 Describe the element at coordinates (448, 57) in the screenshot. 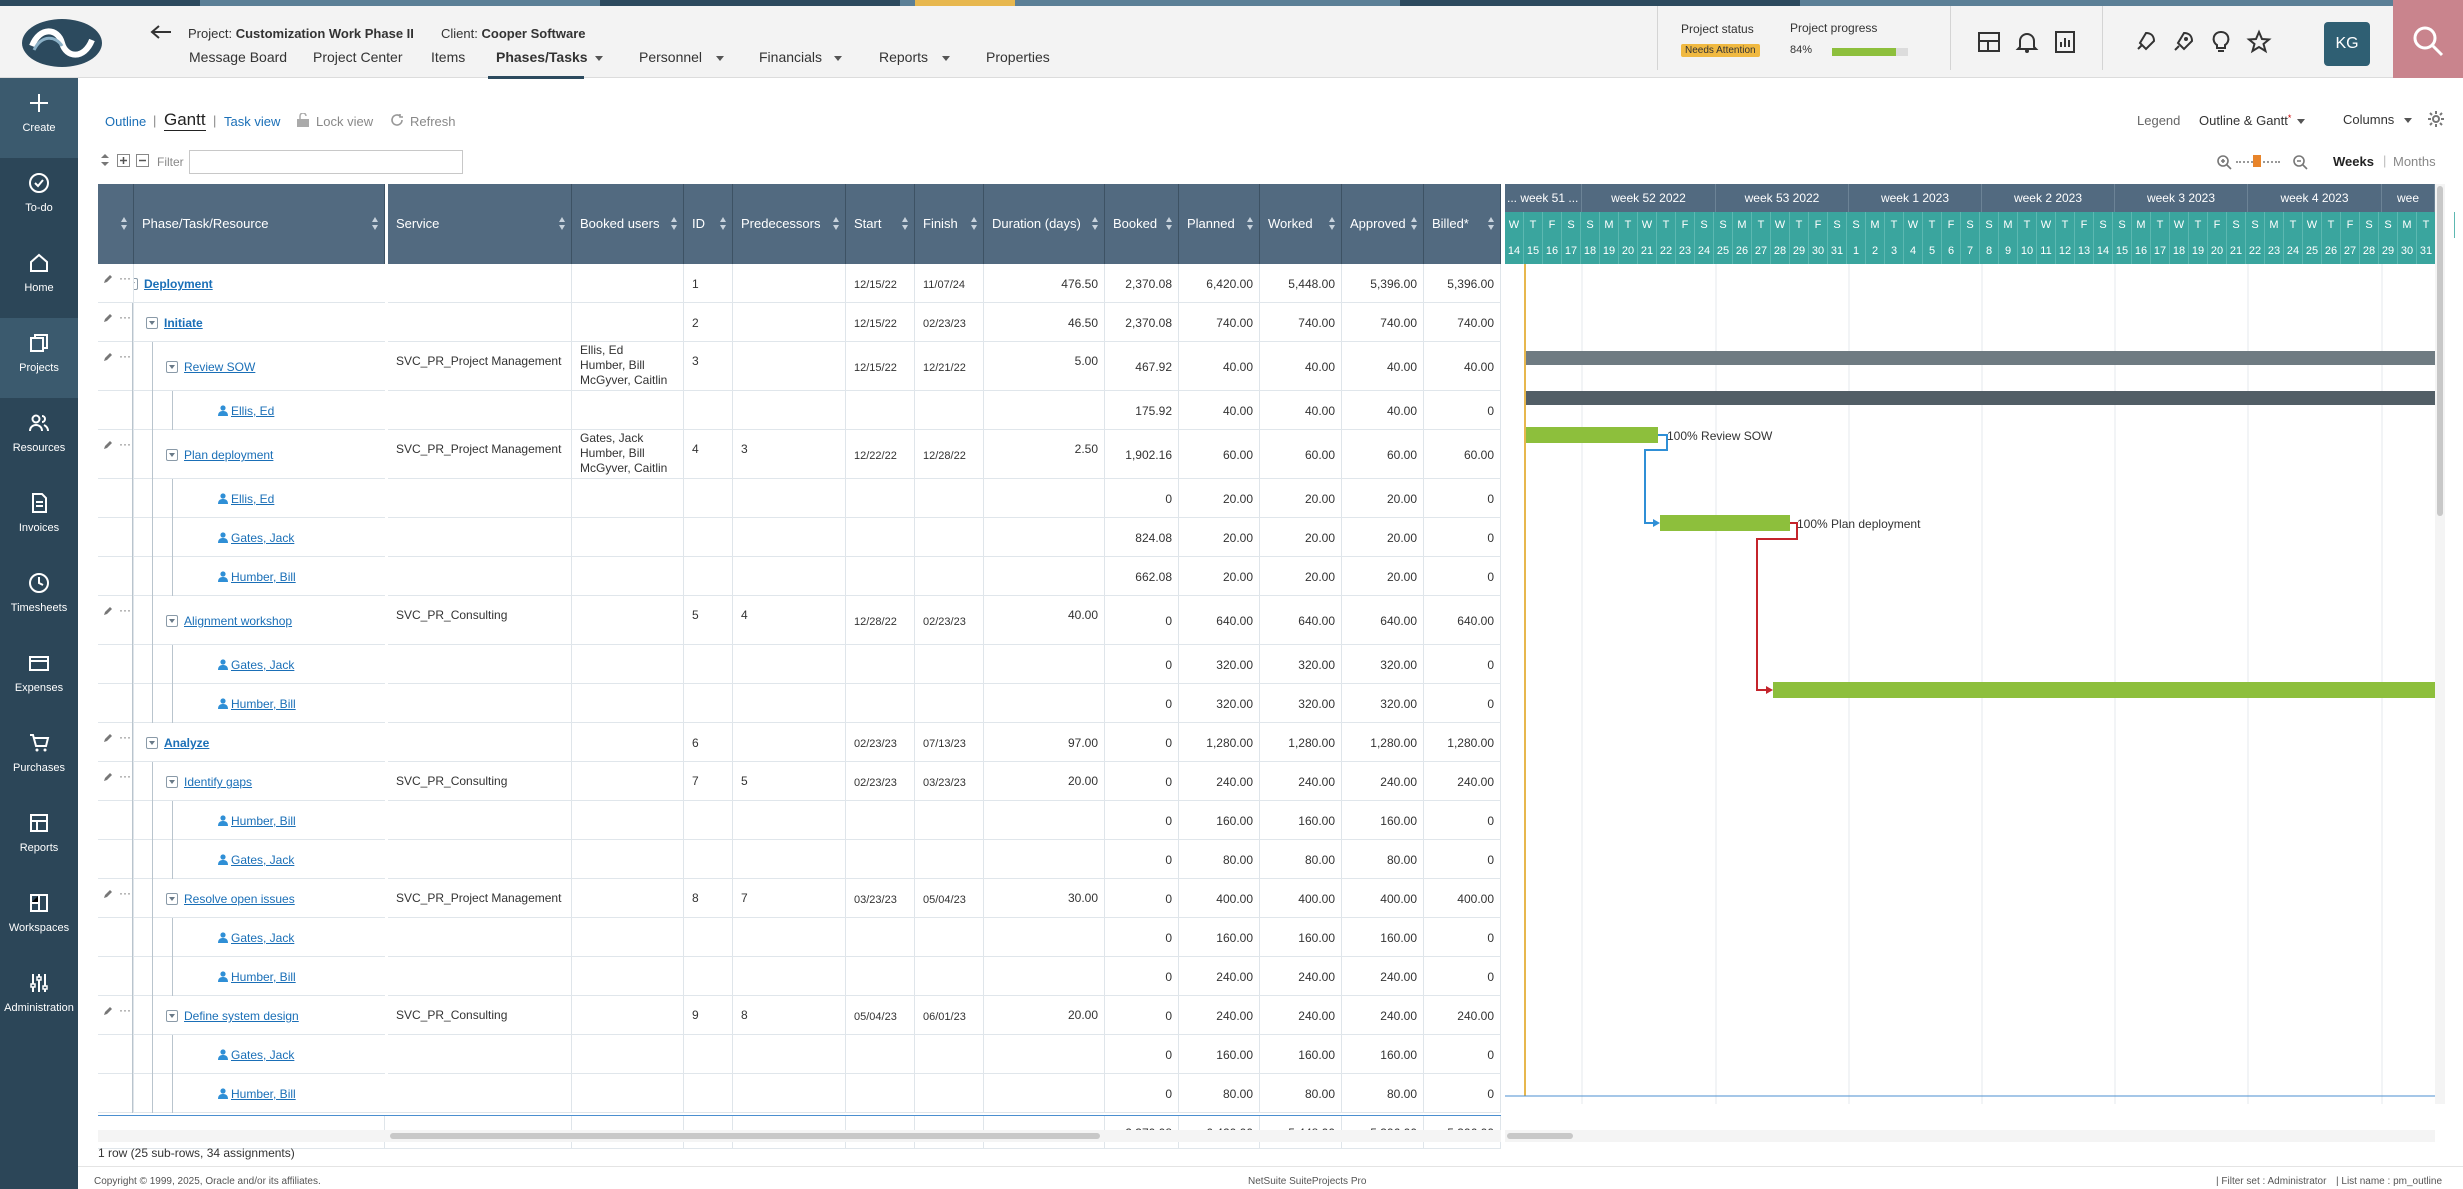

I see `nav-items: Items` at that location.